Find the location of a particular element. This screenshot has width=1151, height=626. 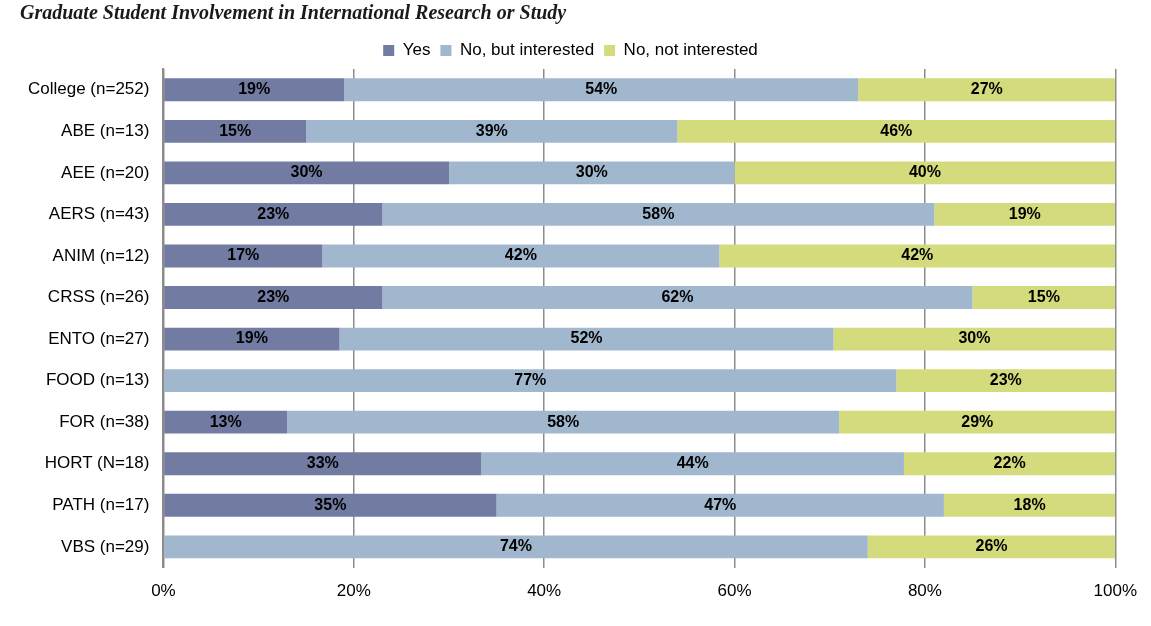

y-tick-label: ANIM (n=12) is located at coordinates (101, 255).